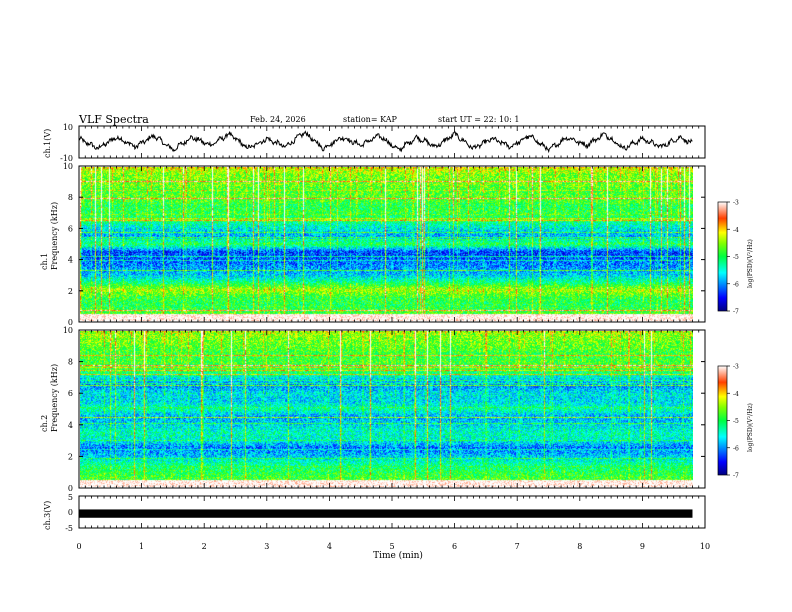  I want to click on ch3-ytick-bottom: -5, so click(69, 528).